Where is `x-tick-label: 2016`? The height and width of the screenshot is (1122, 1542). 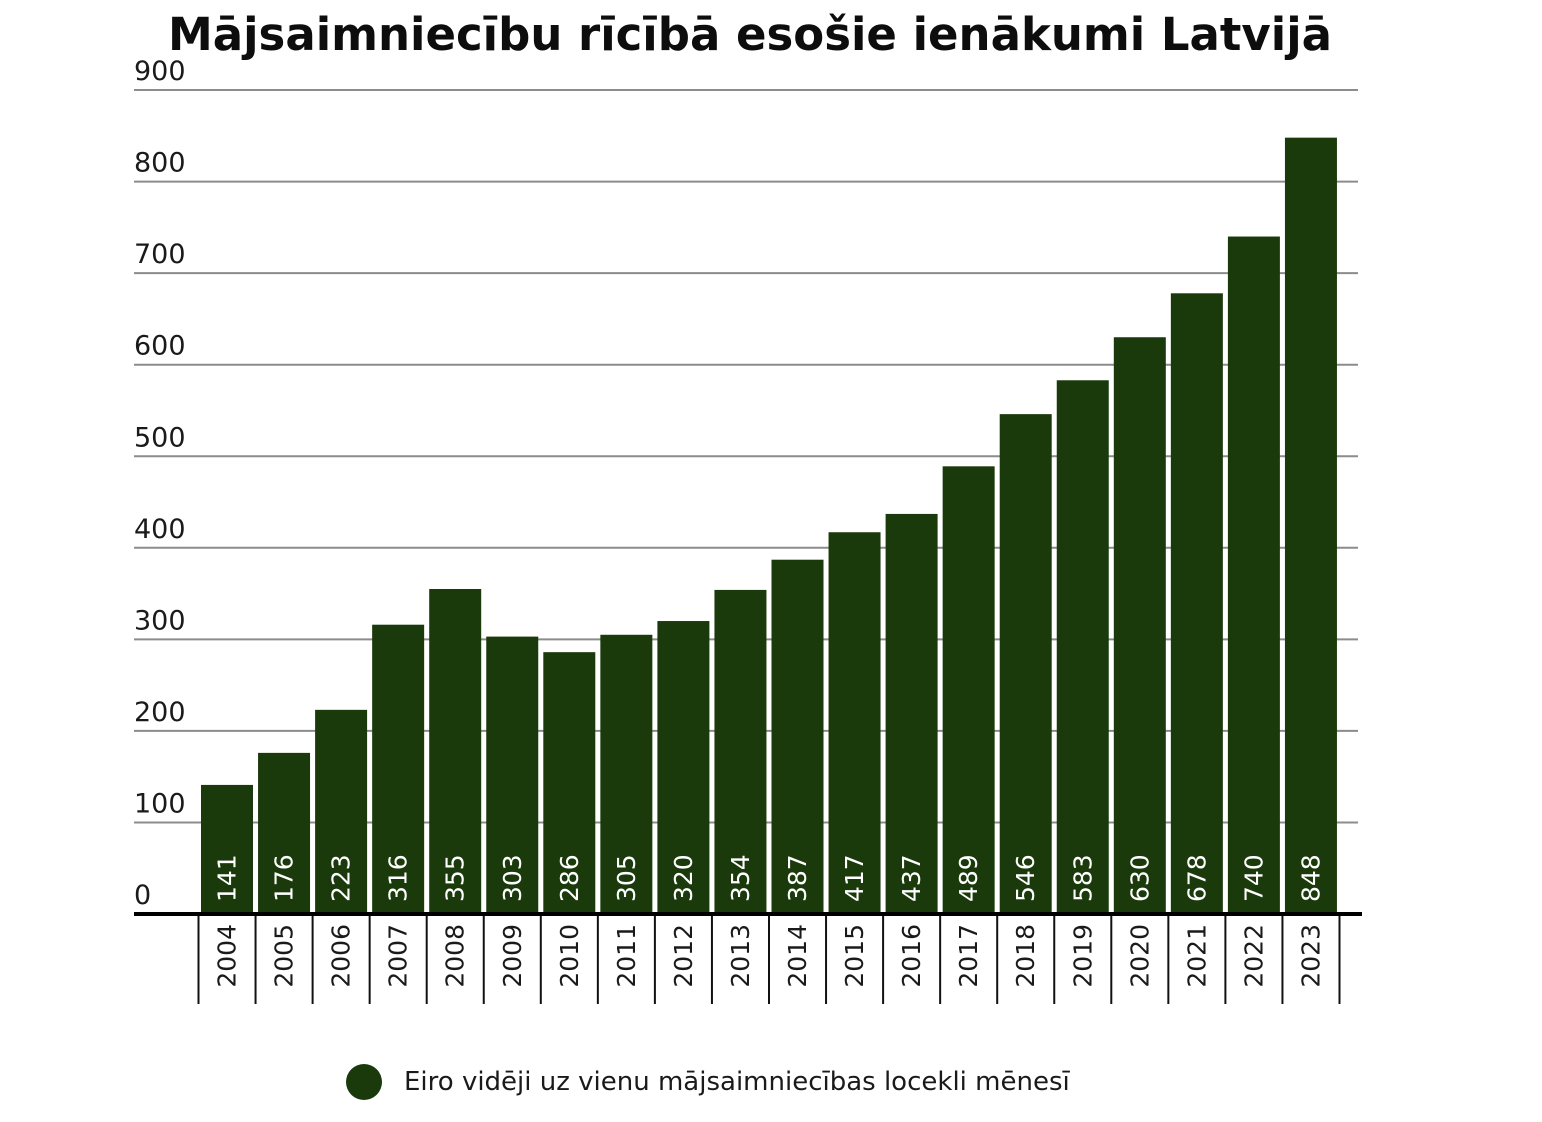
x-tick-label: 2016 is located at coordinates (911, 956).